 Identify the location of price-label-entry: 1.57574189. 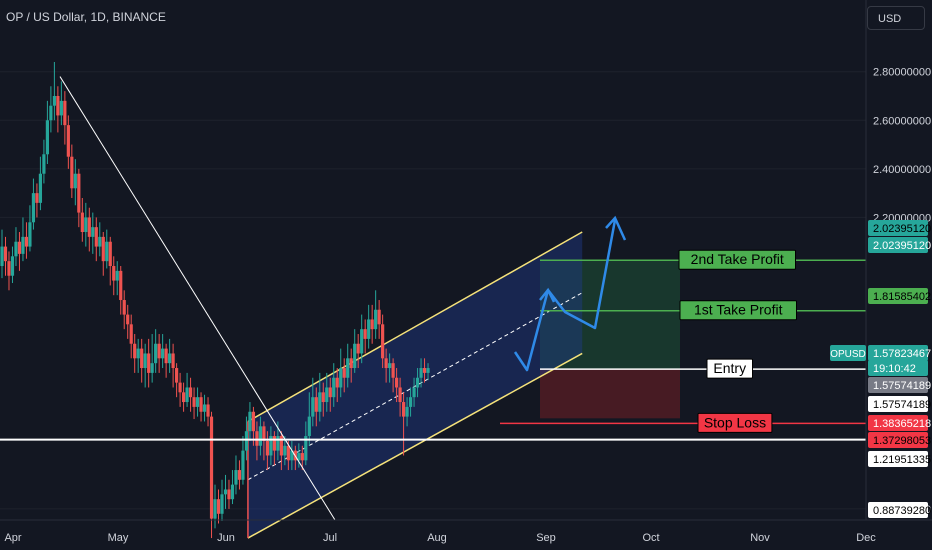
(902, 405).